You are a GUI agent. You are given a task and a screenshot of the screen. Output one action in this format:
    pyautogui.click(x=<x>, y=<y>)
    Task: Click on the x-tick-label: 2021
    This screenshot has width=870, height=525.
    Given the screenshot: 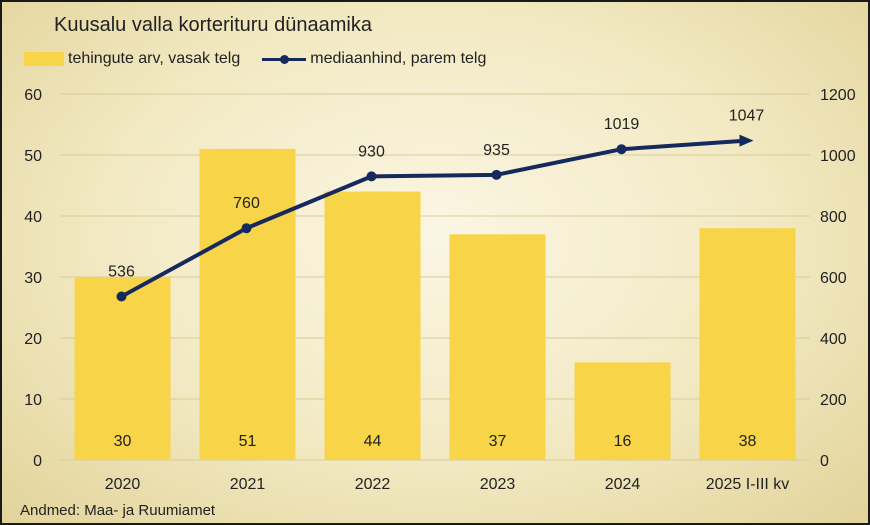 What is the action you would take?
    pyautogui.click(x=248, y=484)
    